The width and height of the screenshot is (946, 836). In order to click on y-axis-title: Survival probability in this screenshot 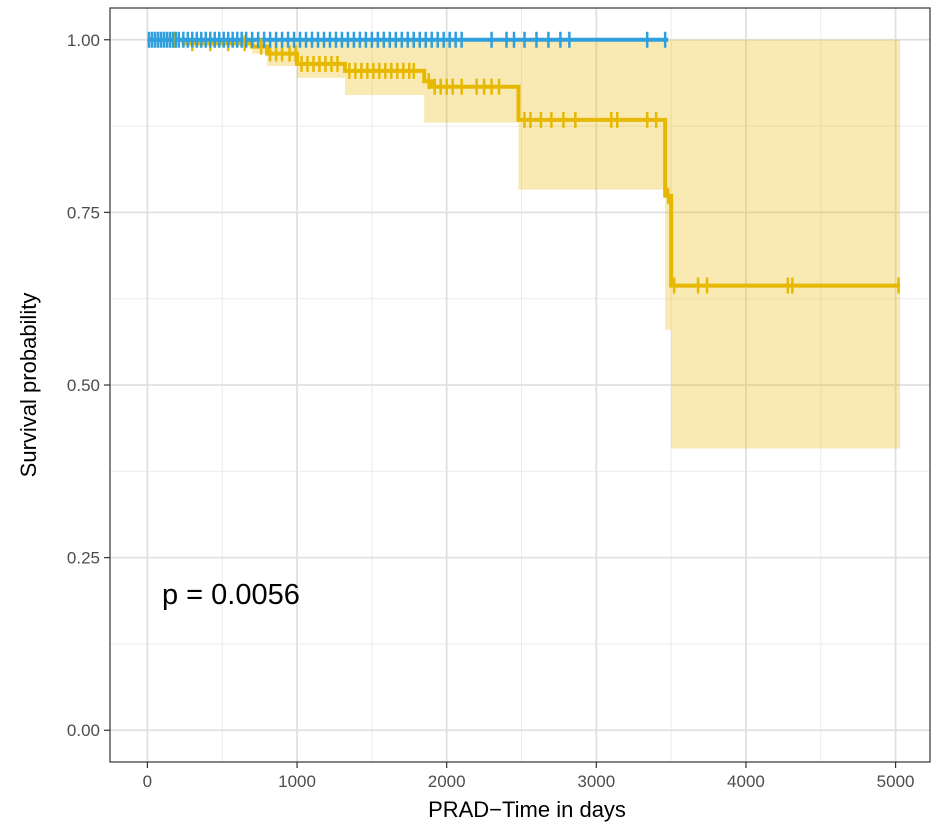, I will do `click(28, 385)`.